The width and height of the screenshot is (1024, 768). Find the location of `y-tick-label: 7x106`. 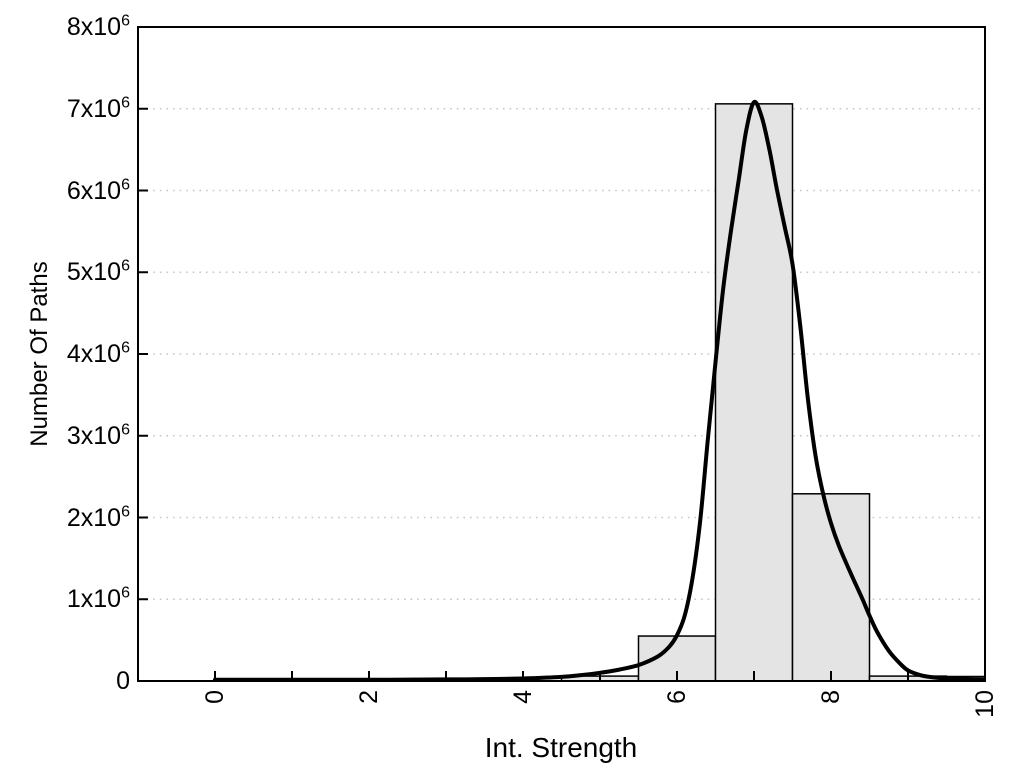

y-tick-label: 7x106 is located at coordinates (98, 108).